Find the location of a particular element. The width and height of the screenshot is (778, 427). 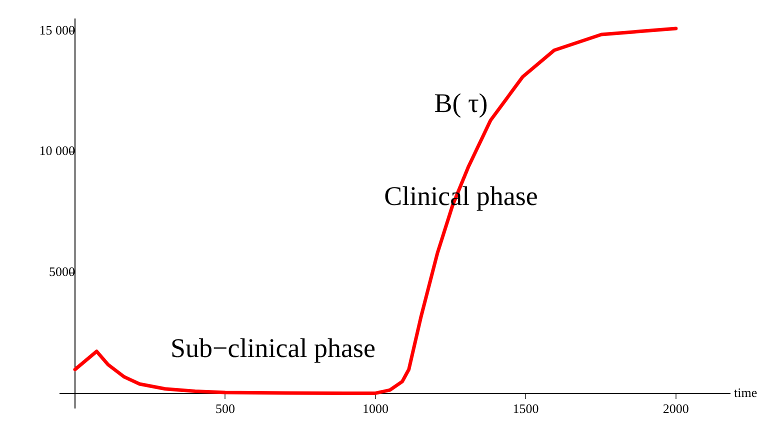

x-tick-label: 1500 is located at coordinates (525, 408).